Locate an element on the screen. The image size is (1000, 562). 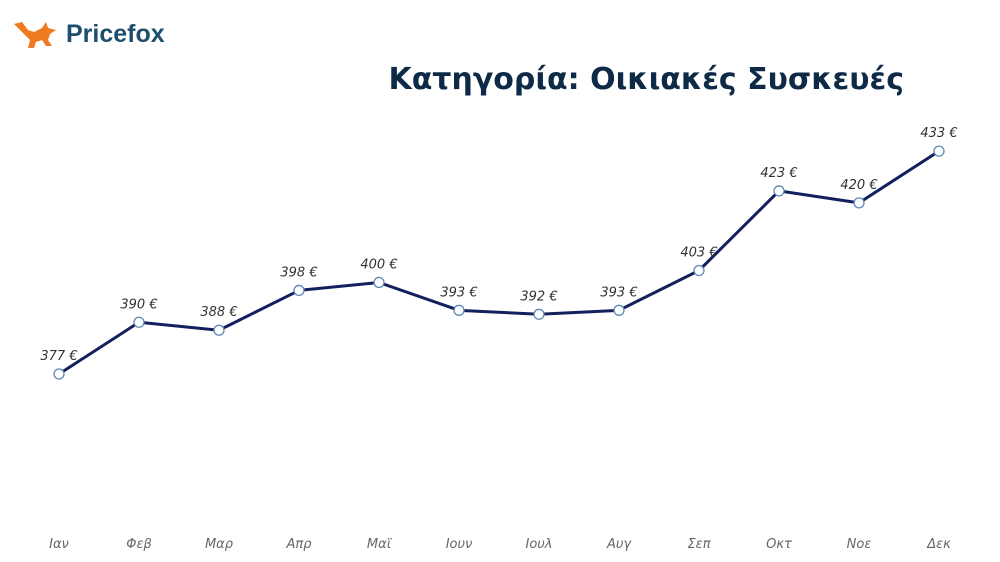
data-label: 400 € is located at coordinates (378, 264).